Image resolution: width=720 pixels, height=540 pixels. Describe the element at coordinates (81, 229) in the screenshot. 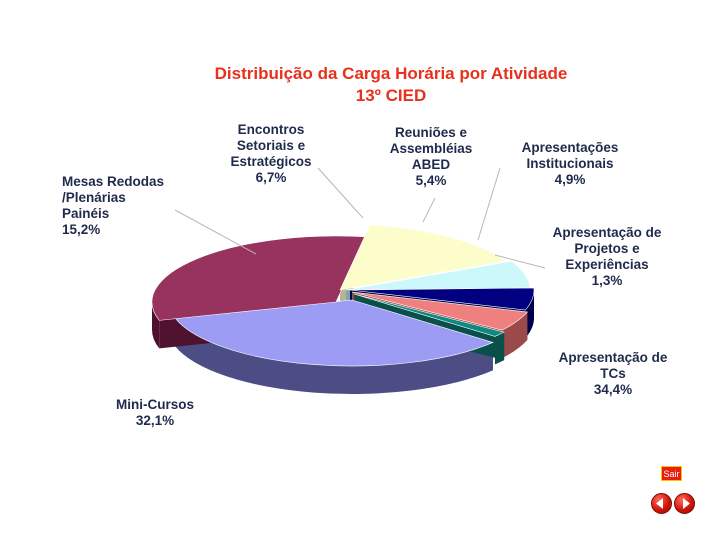

I see `slice-label-line: 15,2%` at that location.